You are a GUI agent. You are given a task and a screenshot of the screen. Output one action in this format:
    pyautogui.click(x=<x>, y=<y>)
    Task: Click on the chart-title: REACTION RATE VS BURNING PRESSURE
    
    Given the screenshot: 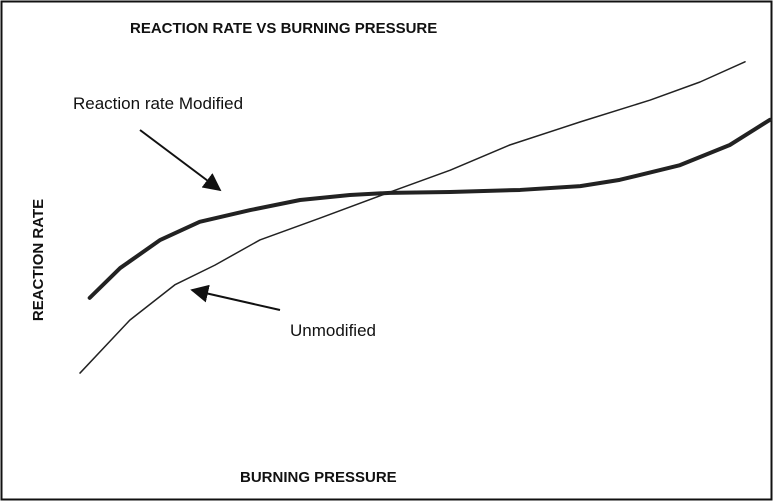 What is the action you would take?
    pyautogui.click(x=283, y=28)
    